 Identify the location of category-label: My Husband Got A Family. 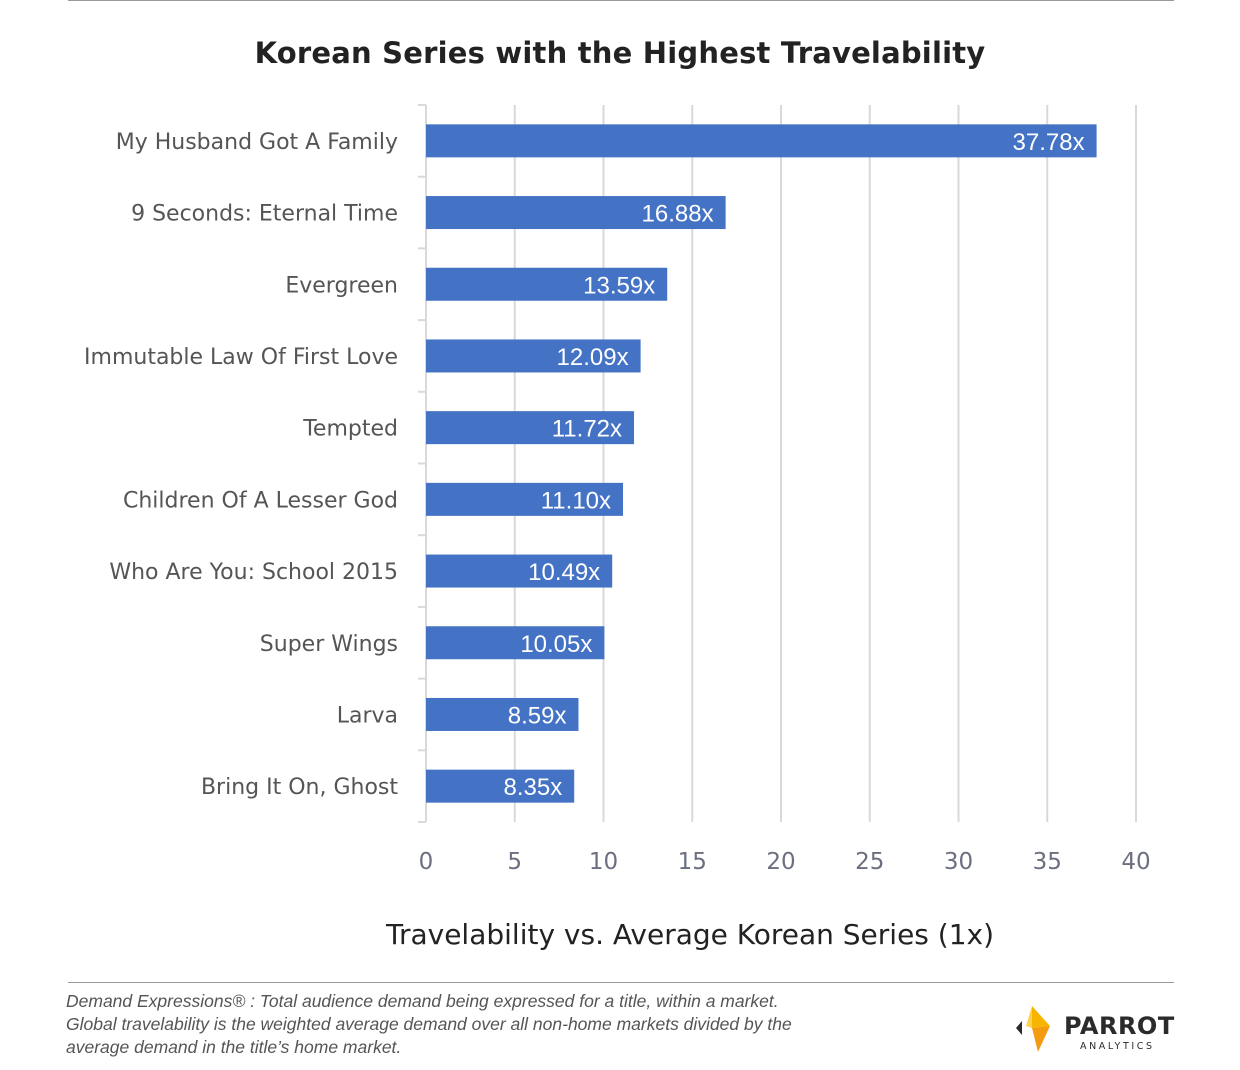
(257, 142).